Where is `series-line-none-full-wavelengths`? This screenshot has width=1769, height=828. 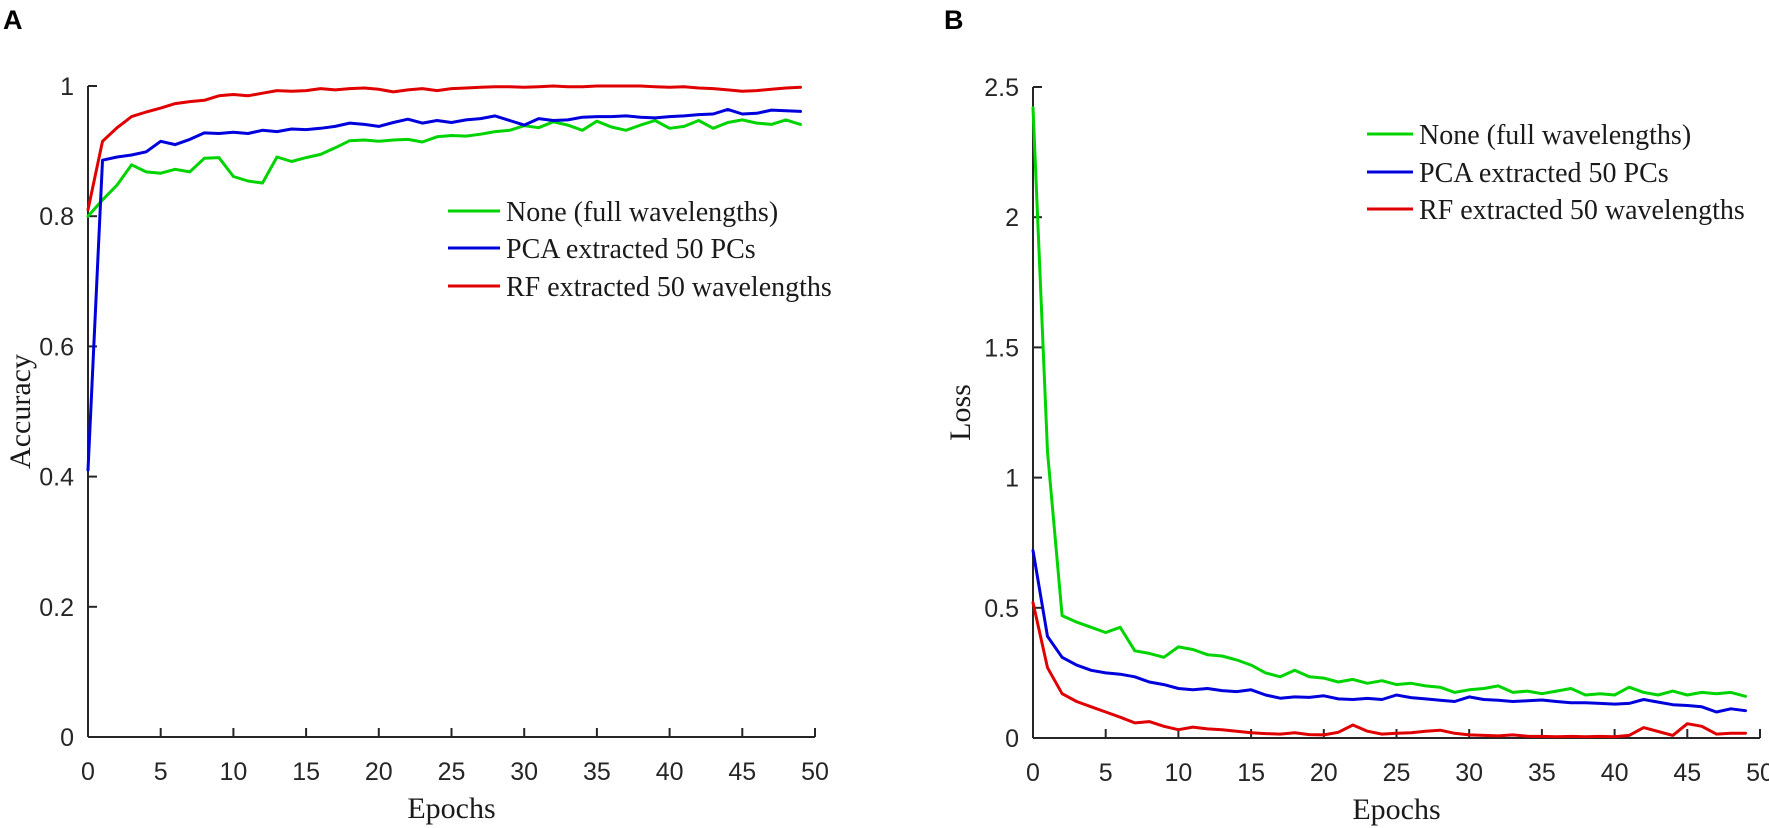
series-line-none-full-wavelengths is located at coordinates (444, 168).